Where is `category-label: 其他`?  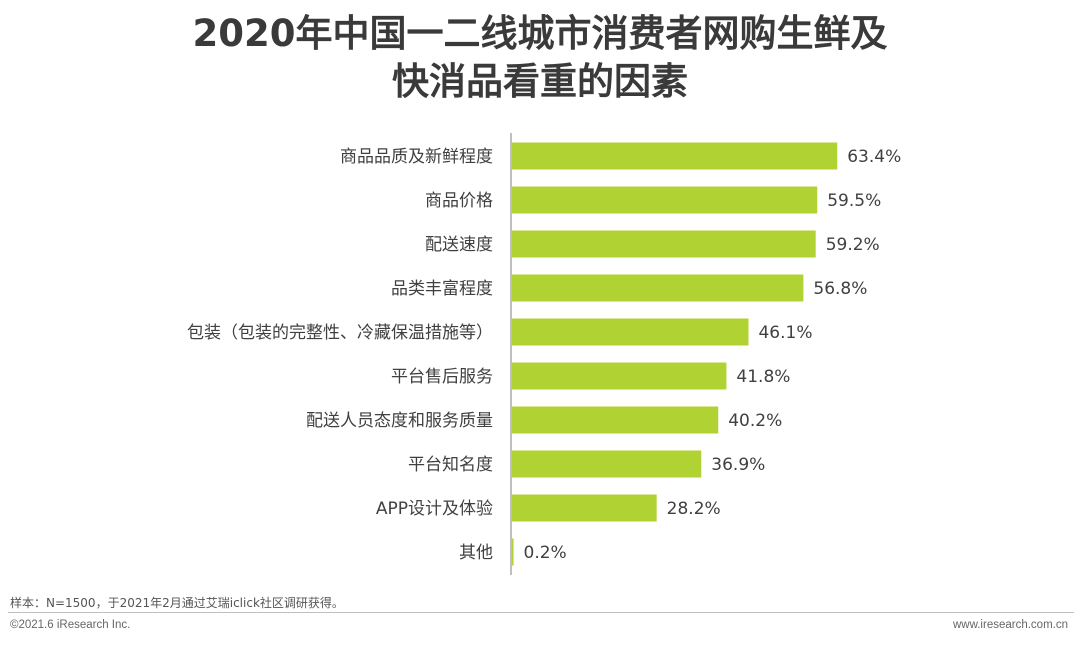
category-label: 其他 is located at coordinates (476, 553).